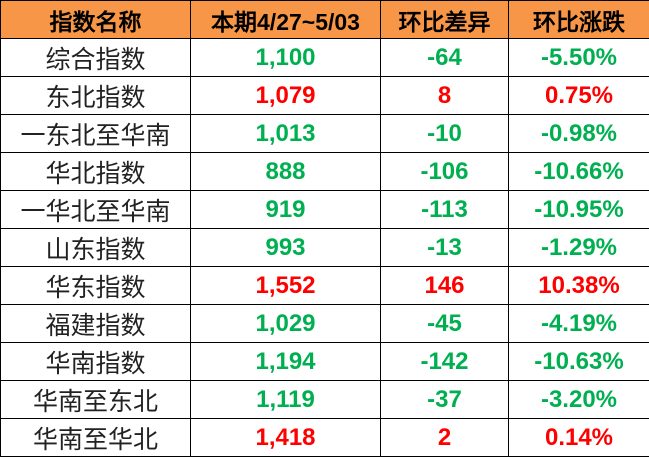 This screenshot has width=649, height=457. I want to click on change-value: 2, so click(444, 437).